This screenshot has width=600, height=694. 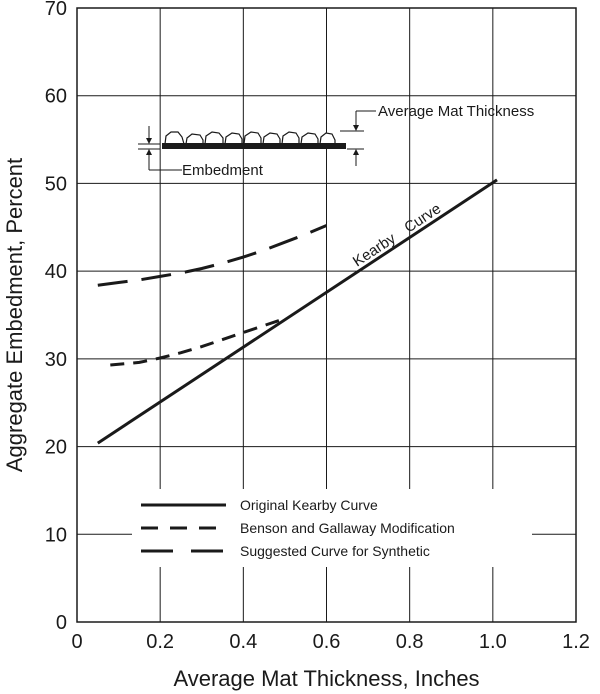 What do you see at coordinates (327, 642) in the screenshot?
I see `x-tick-label: 0.6` at bounding box center [327, 642].